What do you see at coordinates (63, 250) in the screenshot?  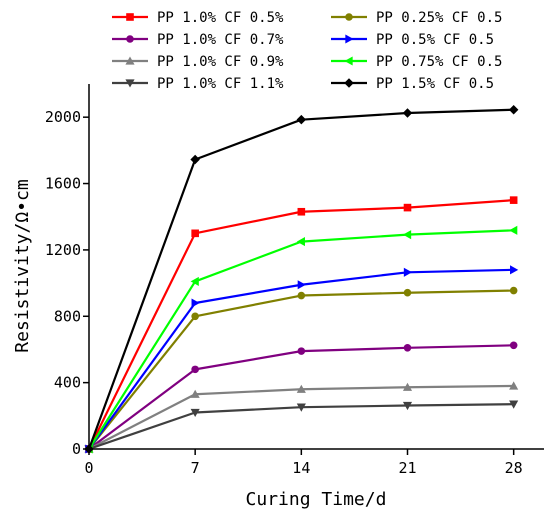 I see `y-tick-label: 1200` at bounding box center [63, 250].